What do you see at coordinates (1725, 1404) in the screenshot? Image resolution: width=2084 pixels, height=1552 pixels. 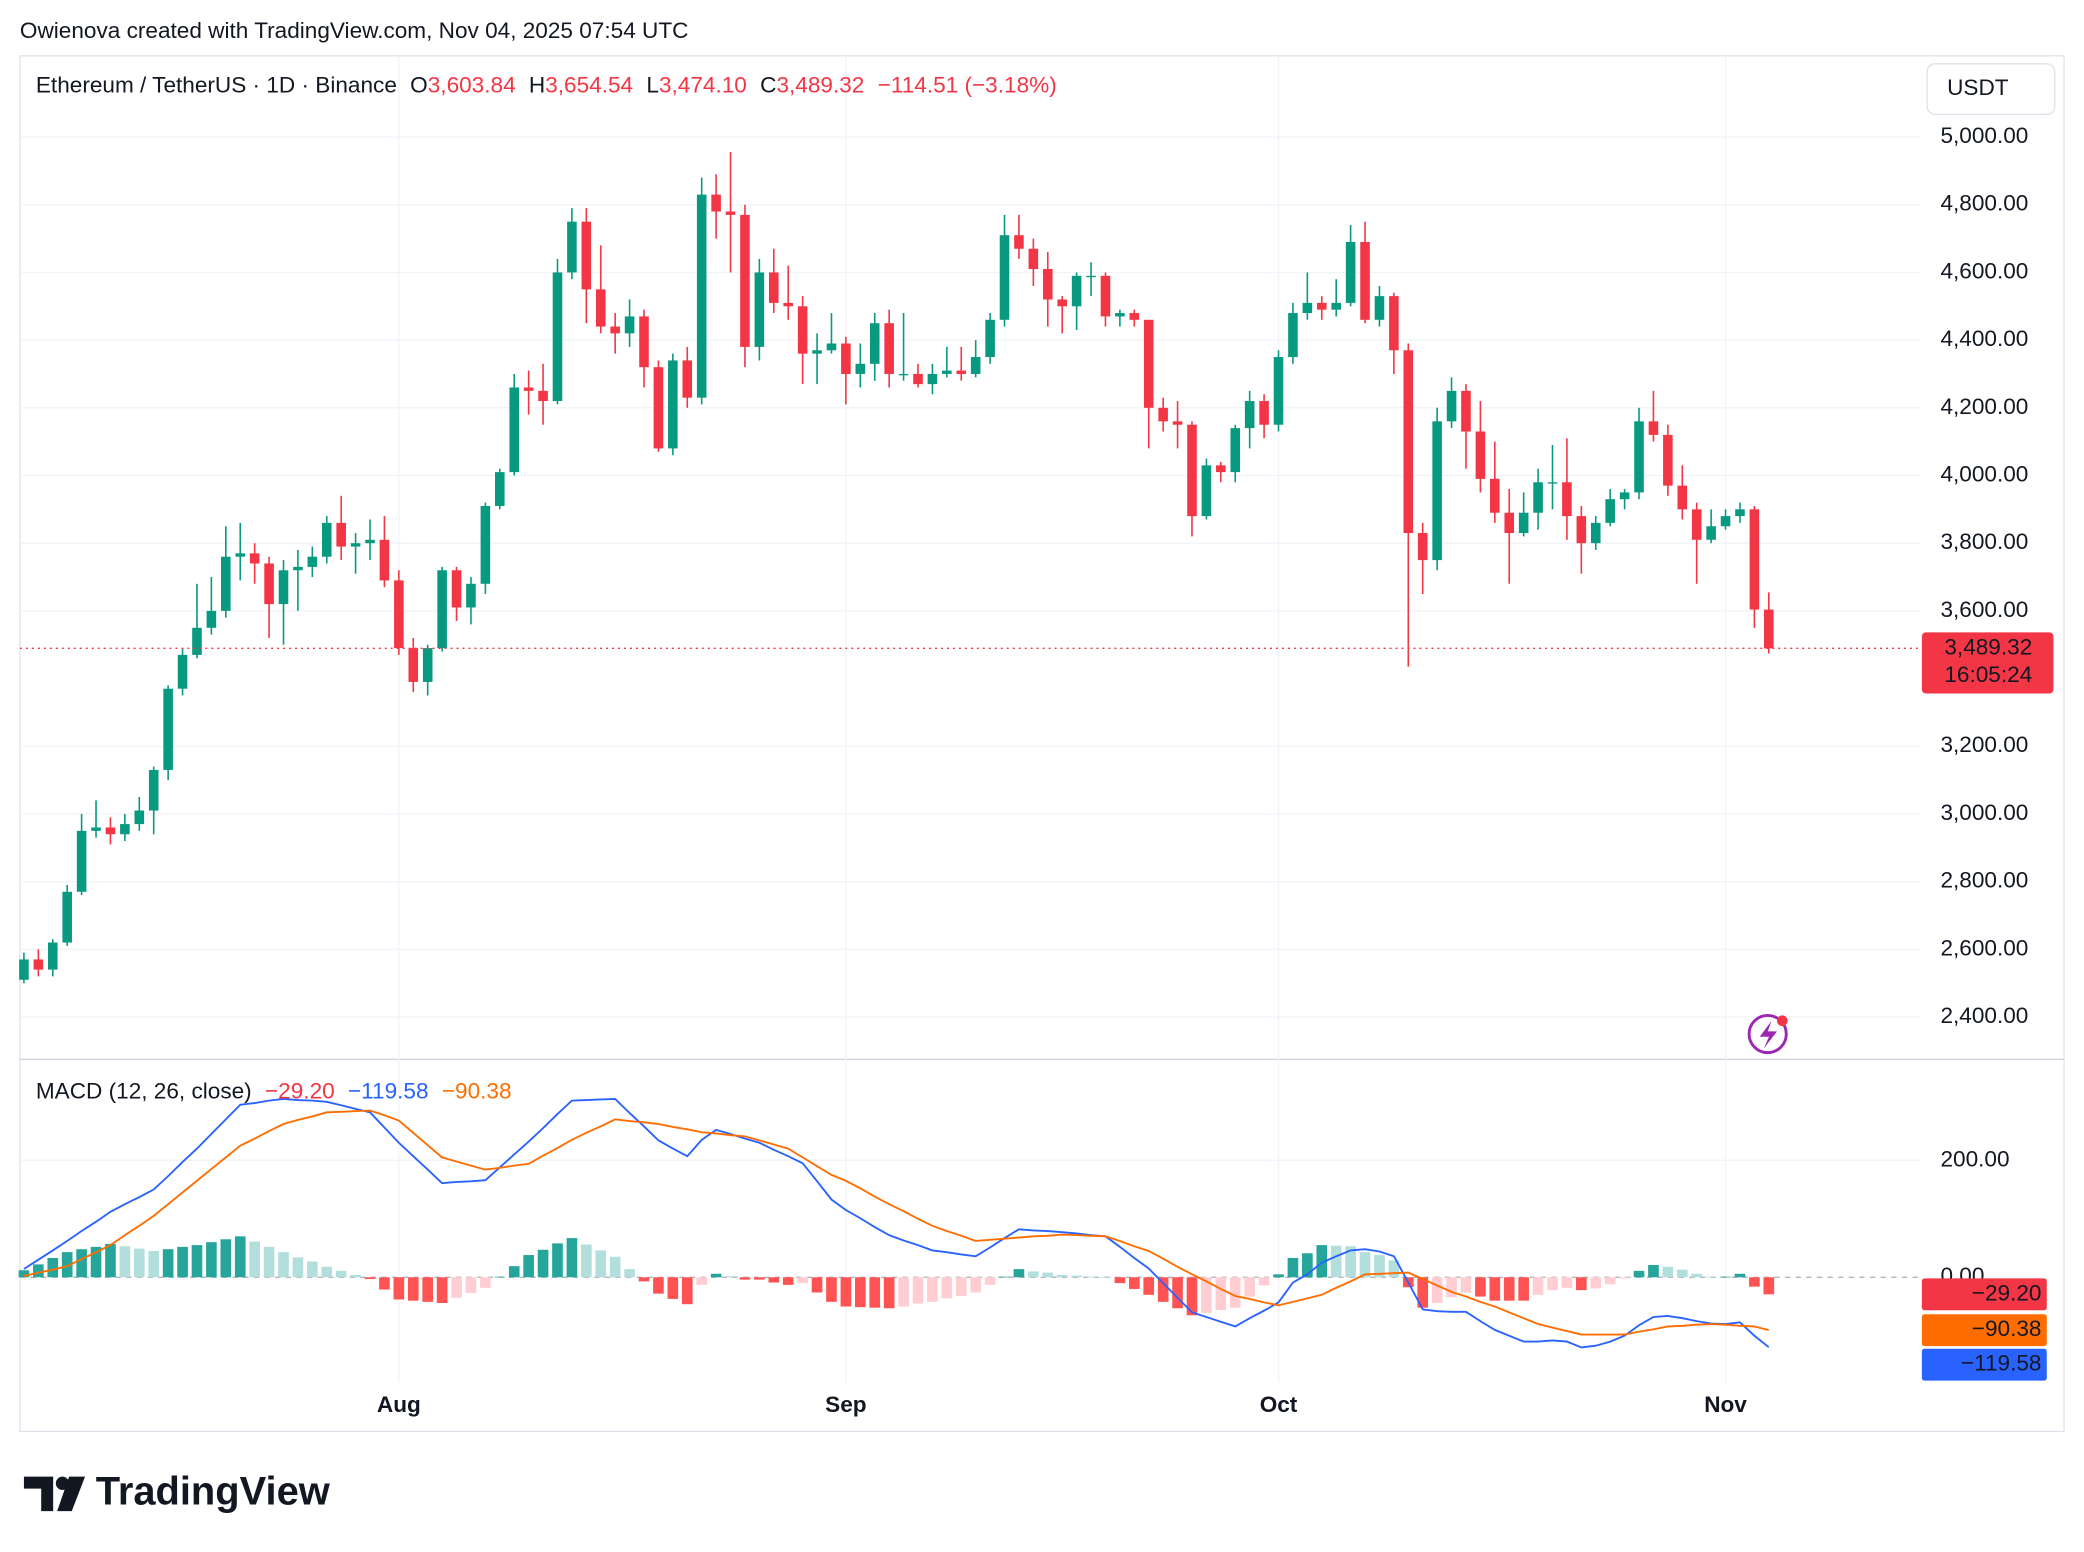 I see `x-tick-label: Nov` at bounding box center [1725, 1404].